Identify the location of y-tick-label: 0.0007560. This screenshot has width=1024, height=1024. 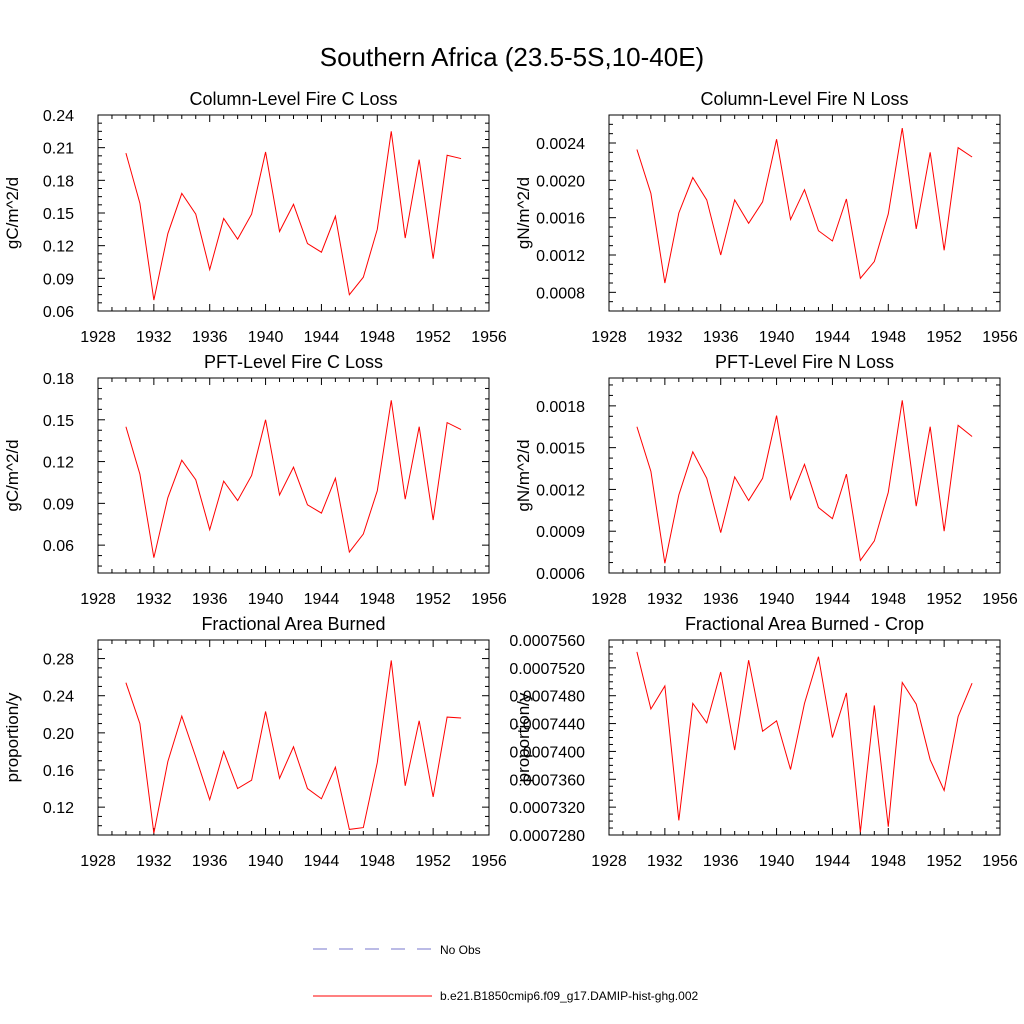
(547, 641).